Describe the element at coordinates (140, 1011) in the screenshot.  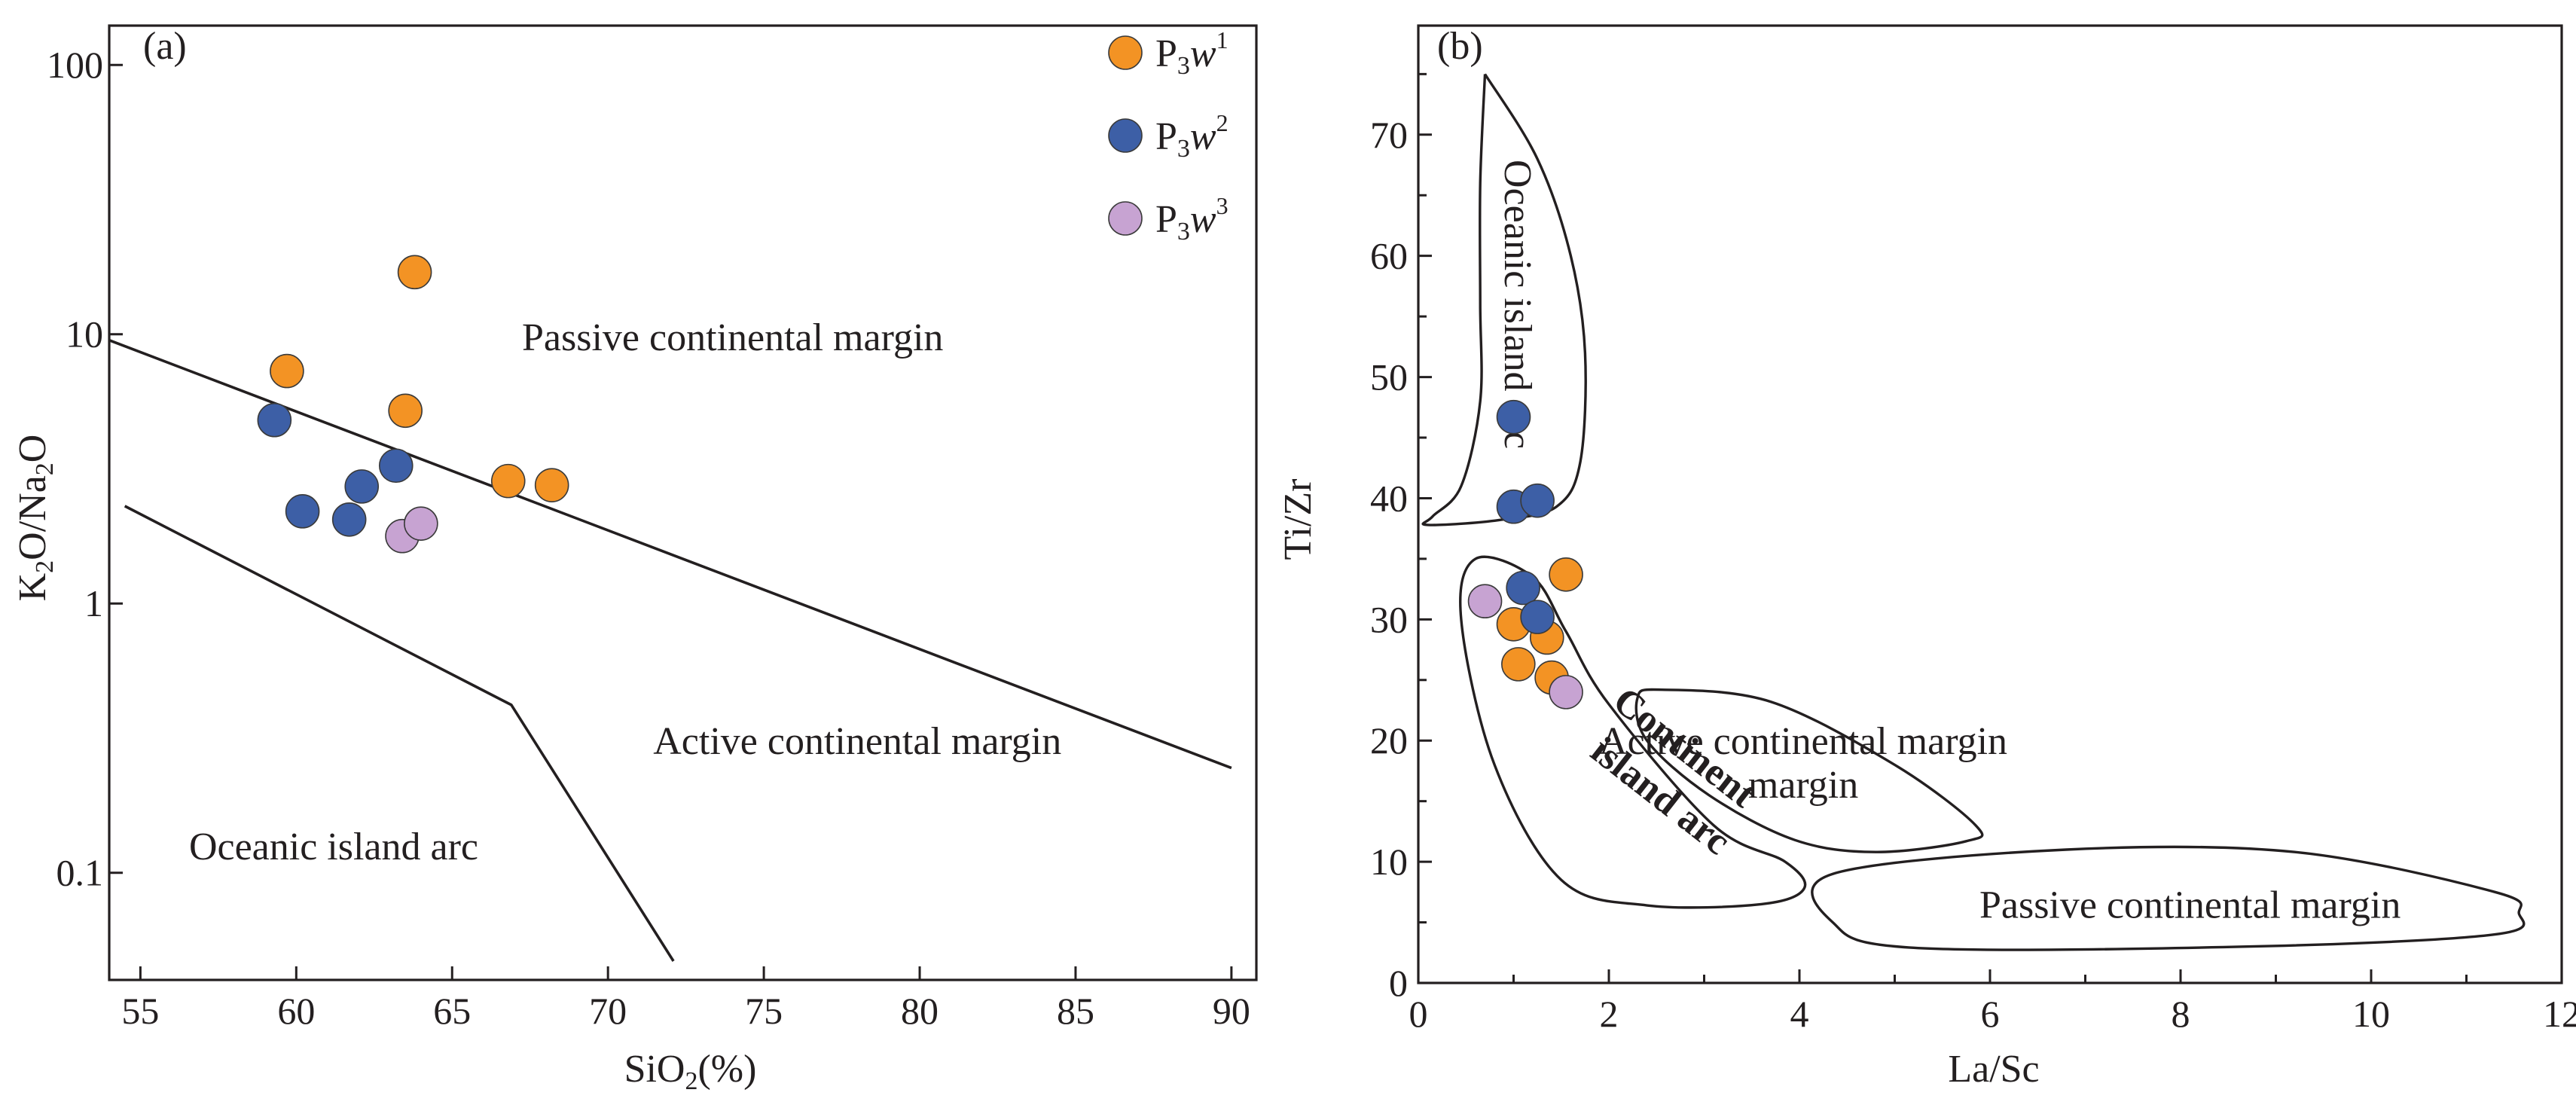
I see `panel-a-x-tick-label: 55` at that location.